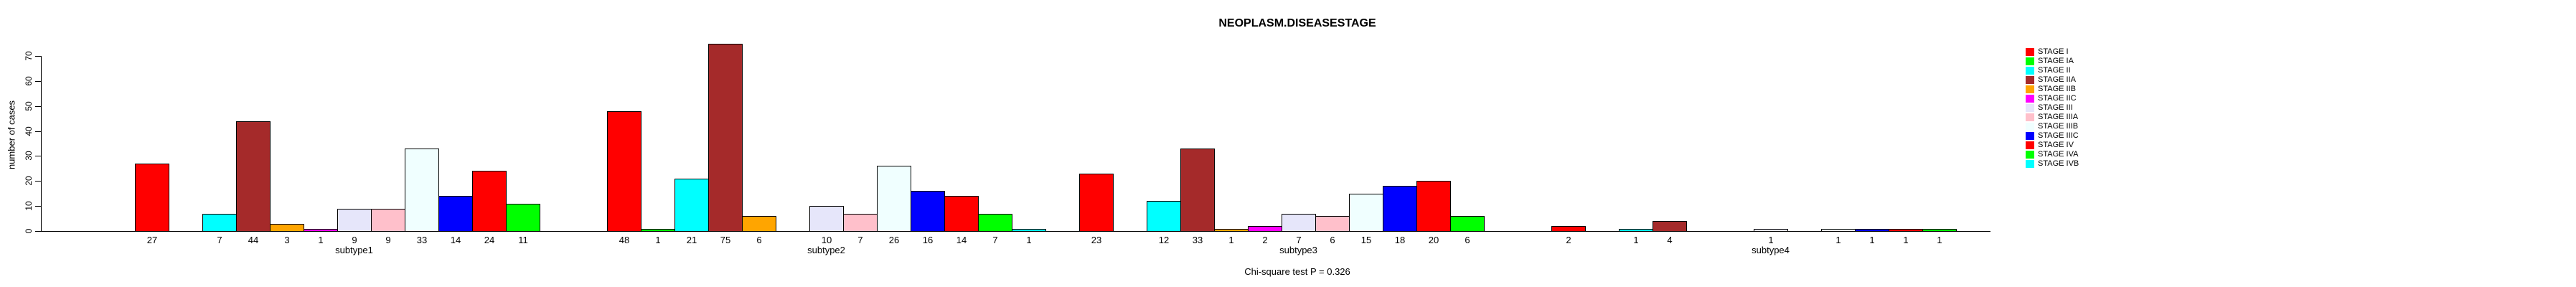 This screenshot has width=2576, height=287. I want to click on bar-value-label: 75, so click(725, 240).